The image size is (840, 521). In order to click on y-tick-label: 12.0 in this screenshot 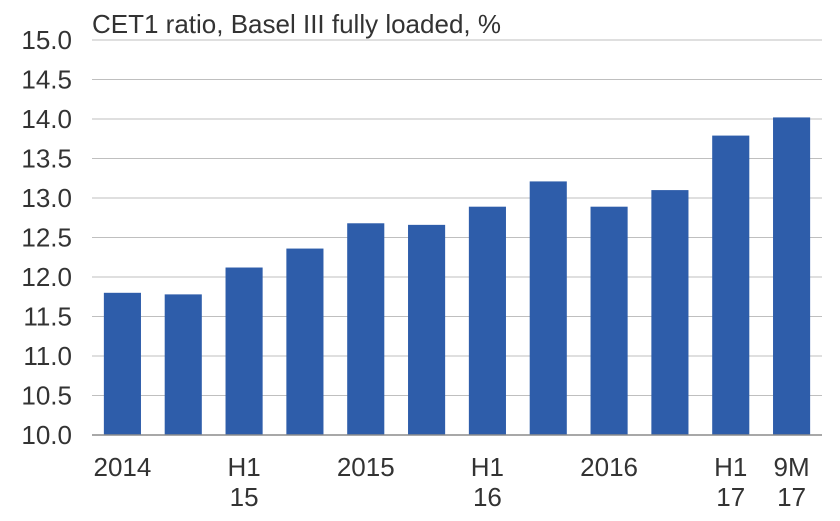, I will do `click(46, 277)`.